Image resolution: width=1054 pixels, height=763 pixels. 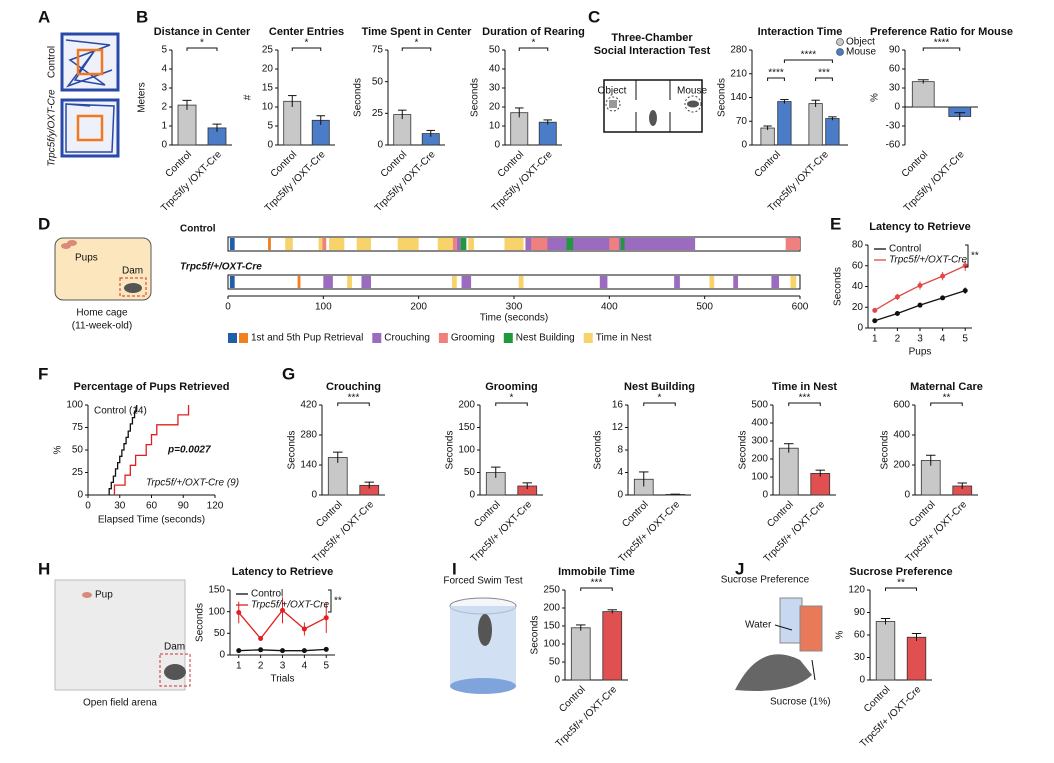 What do you see at coordinates (594, 16) in the screenshot?
I see `panel-label: C` at bounding box center [594, 16].